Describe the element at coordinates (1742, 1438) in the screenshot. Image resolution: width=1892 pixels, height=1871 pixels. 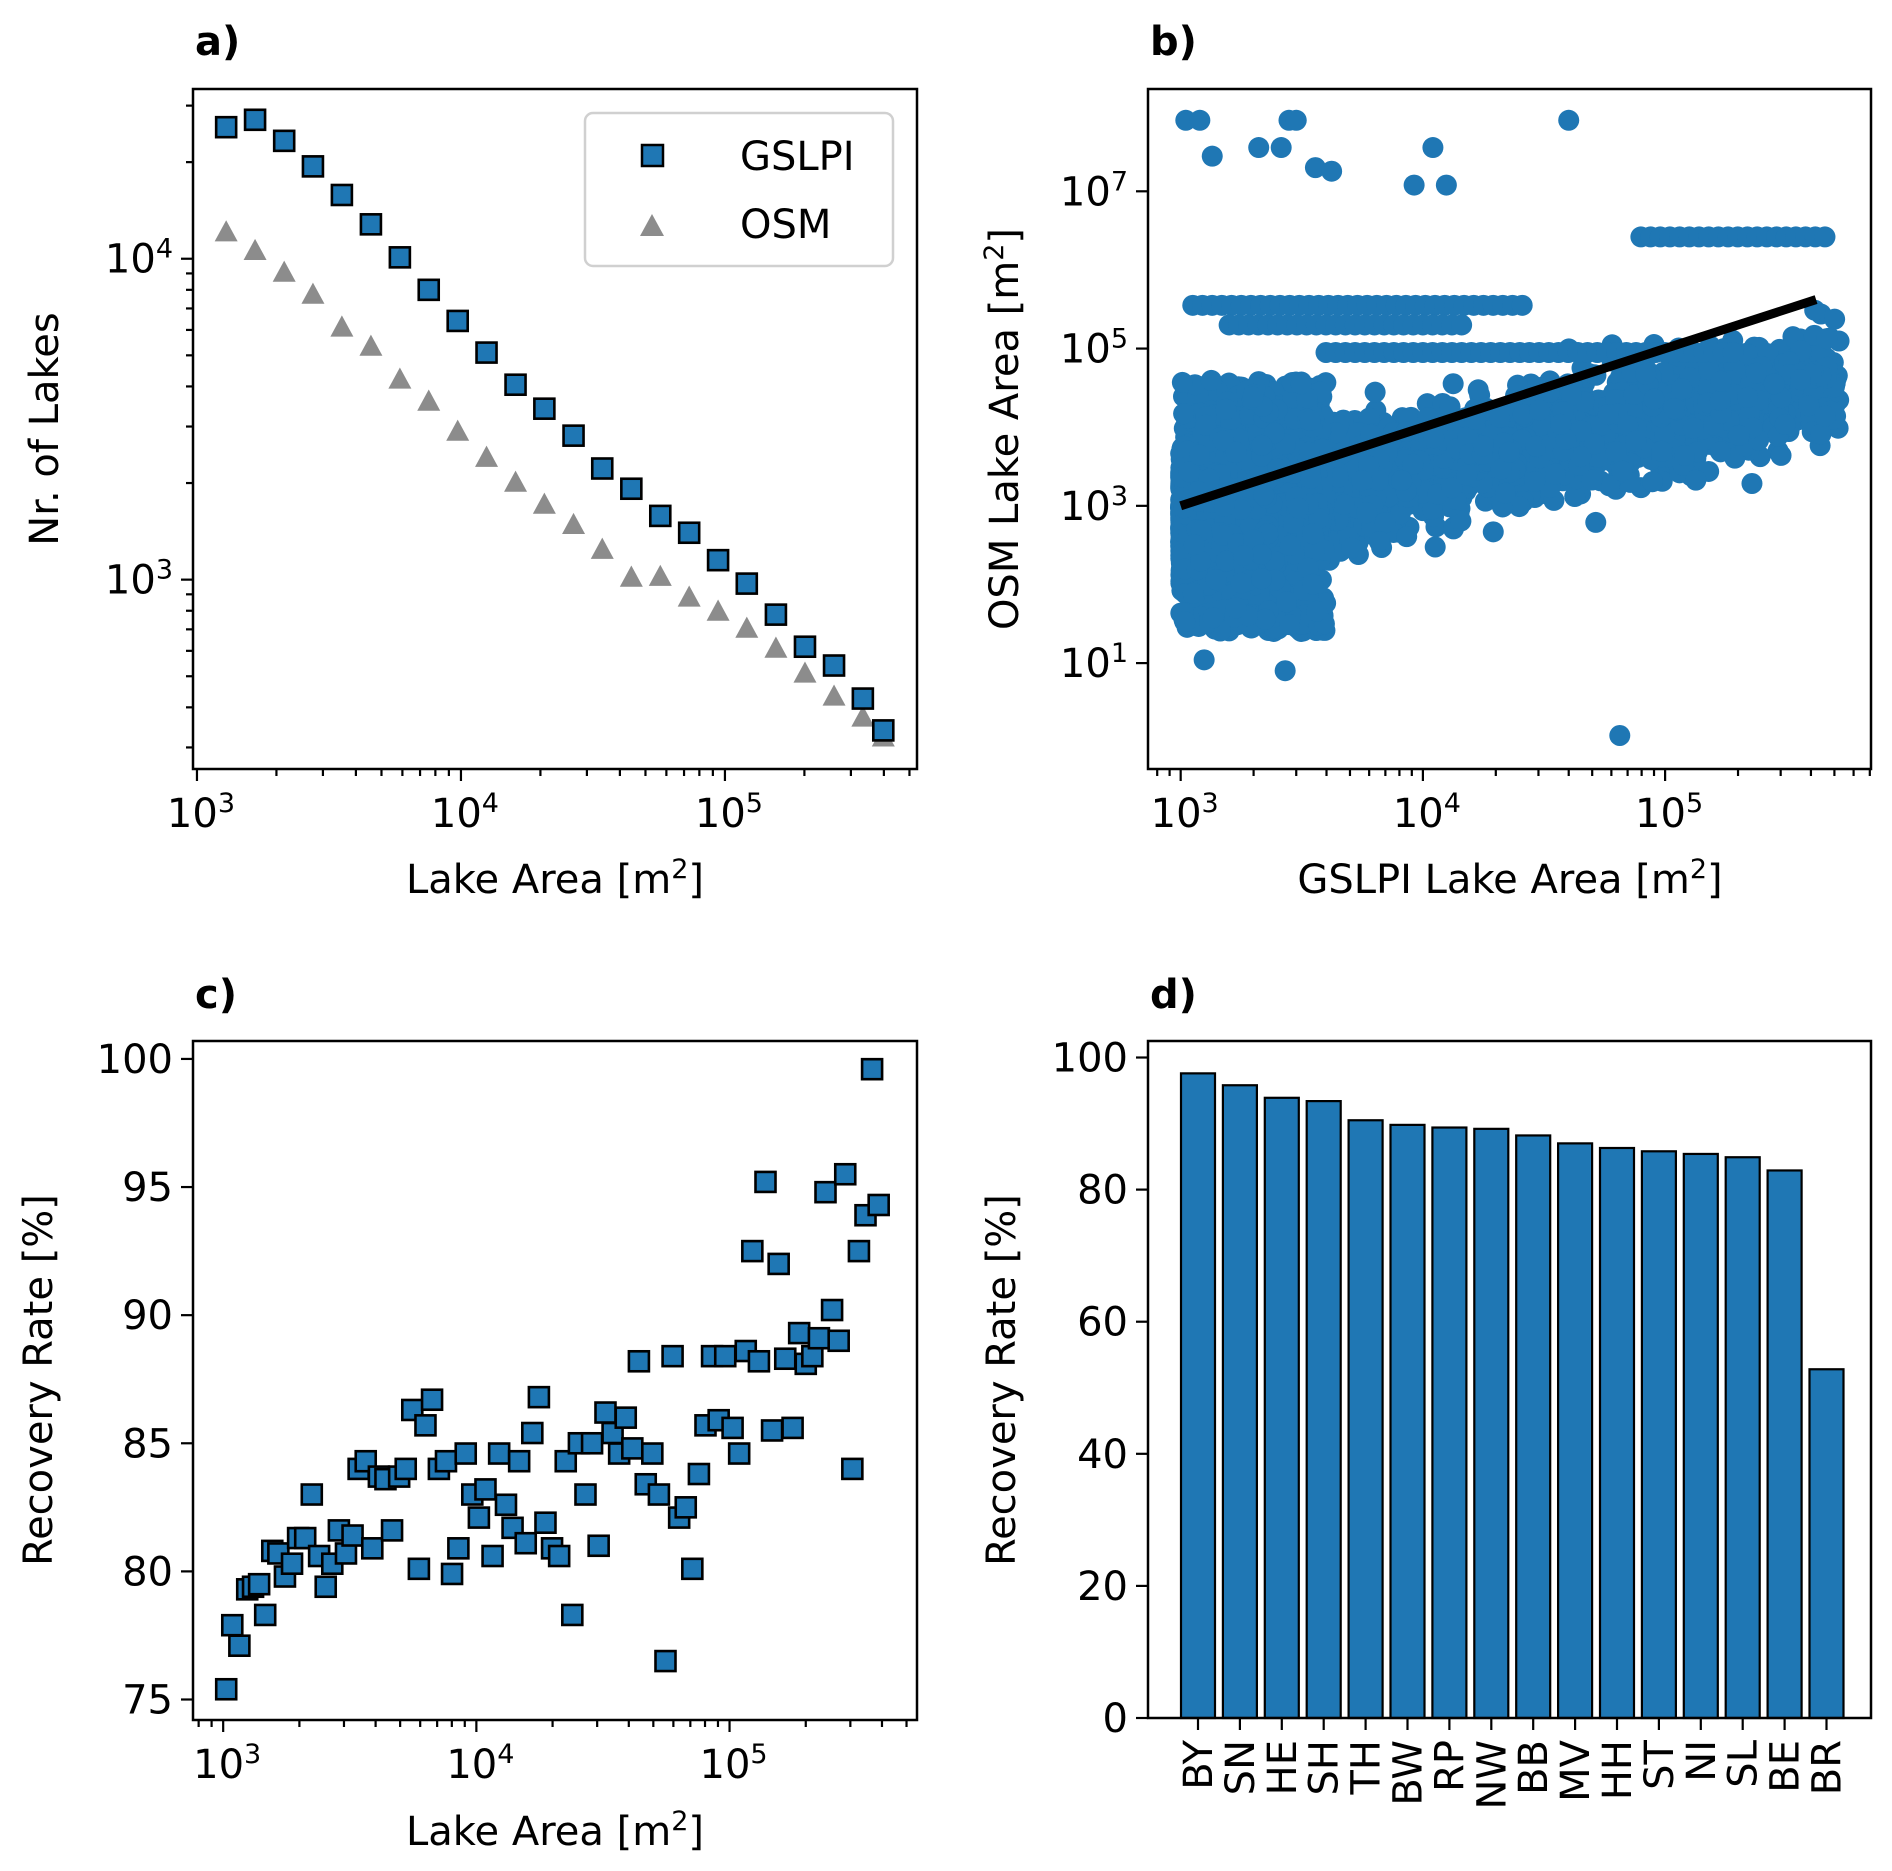
I see `bar-sl` at that location.